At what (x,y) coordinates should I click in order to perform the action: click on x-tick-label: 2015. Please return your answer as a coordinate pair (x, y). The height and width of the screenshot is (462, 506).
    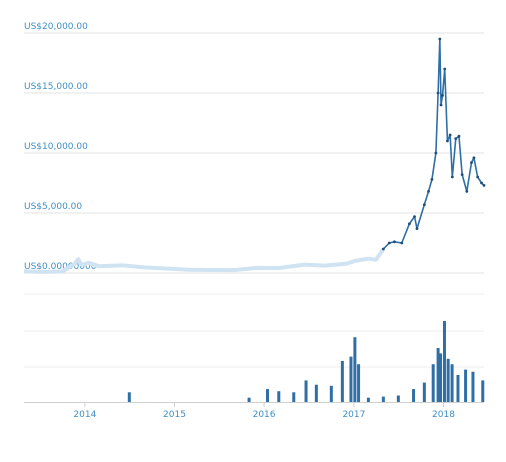
    Looking at the image, I should click on (174, 415).